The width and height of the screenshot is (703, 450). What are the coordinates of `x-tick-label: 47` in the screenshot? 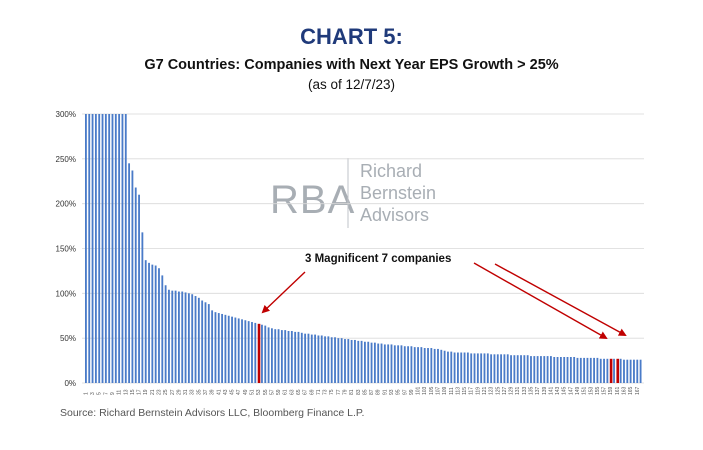 It's located at (239, 392).